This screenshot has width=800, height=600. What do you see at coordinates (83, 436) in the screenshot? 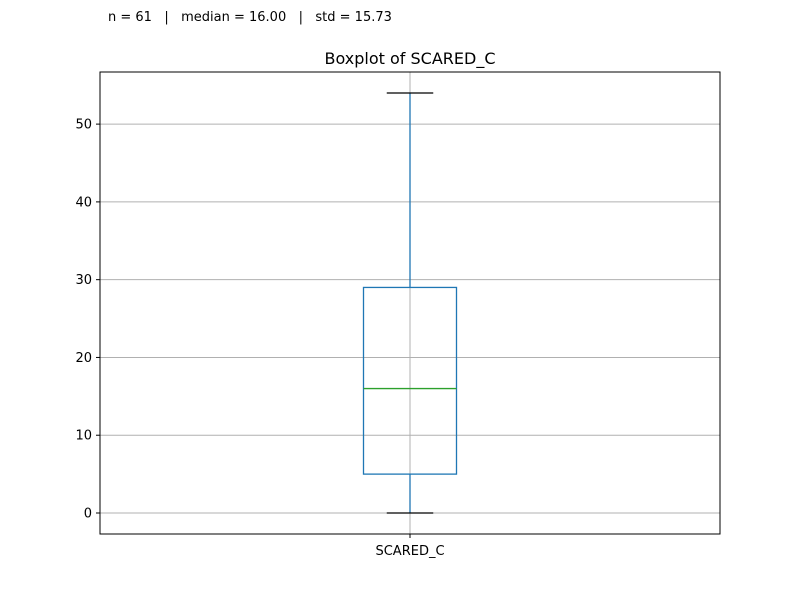
I see `y-tick-label: 10` at bounding box center [83, 436].